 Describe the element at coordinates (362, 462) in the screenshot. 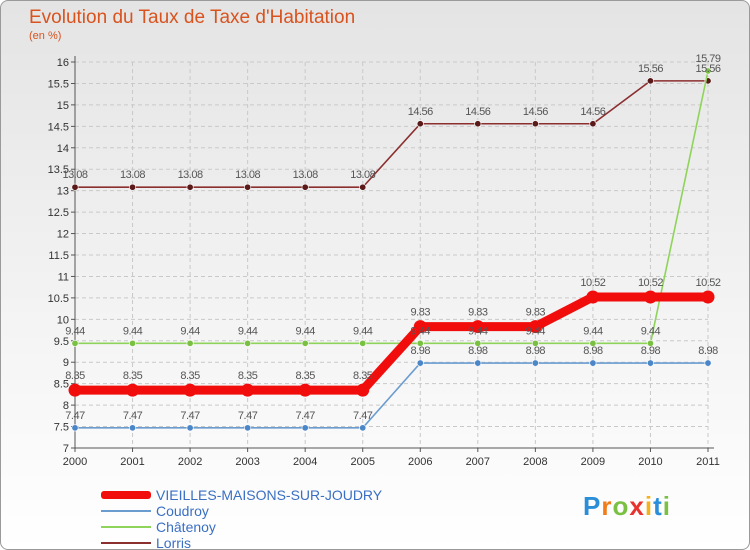

I see `x-tick-label: 2005` at that location.